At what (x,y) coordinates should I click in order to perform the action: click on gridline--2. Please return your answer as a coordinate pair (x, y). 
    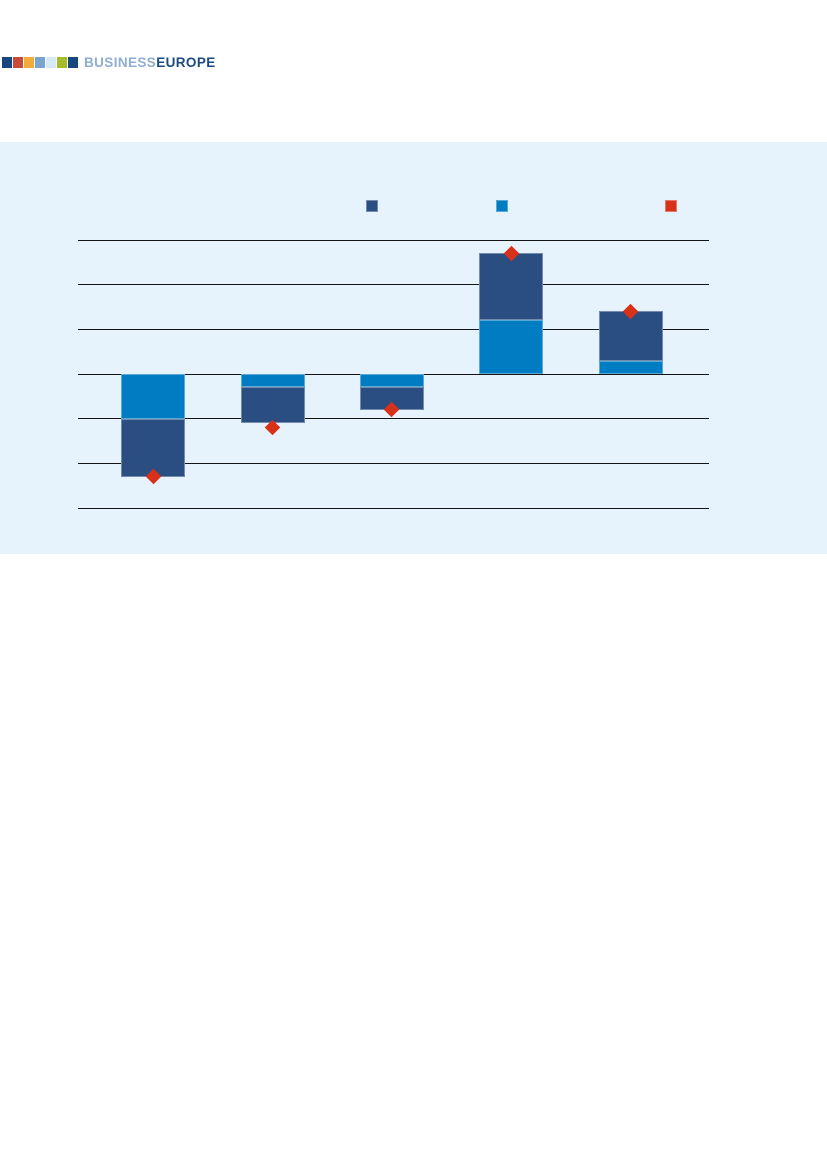
    Looking at the image, I should click on (393, 463).